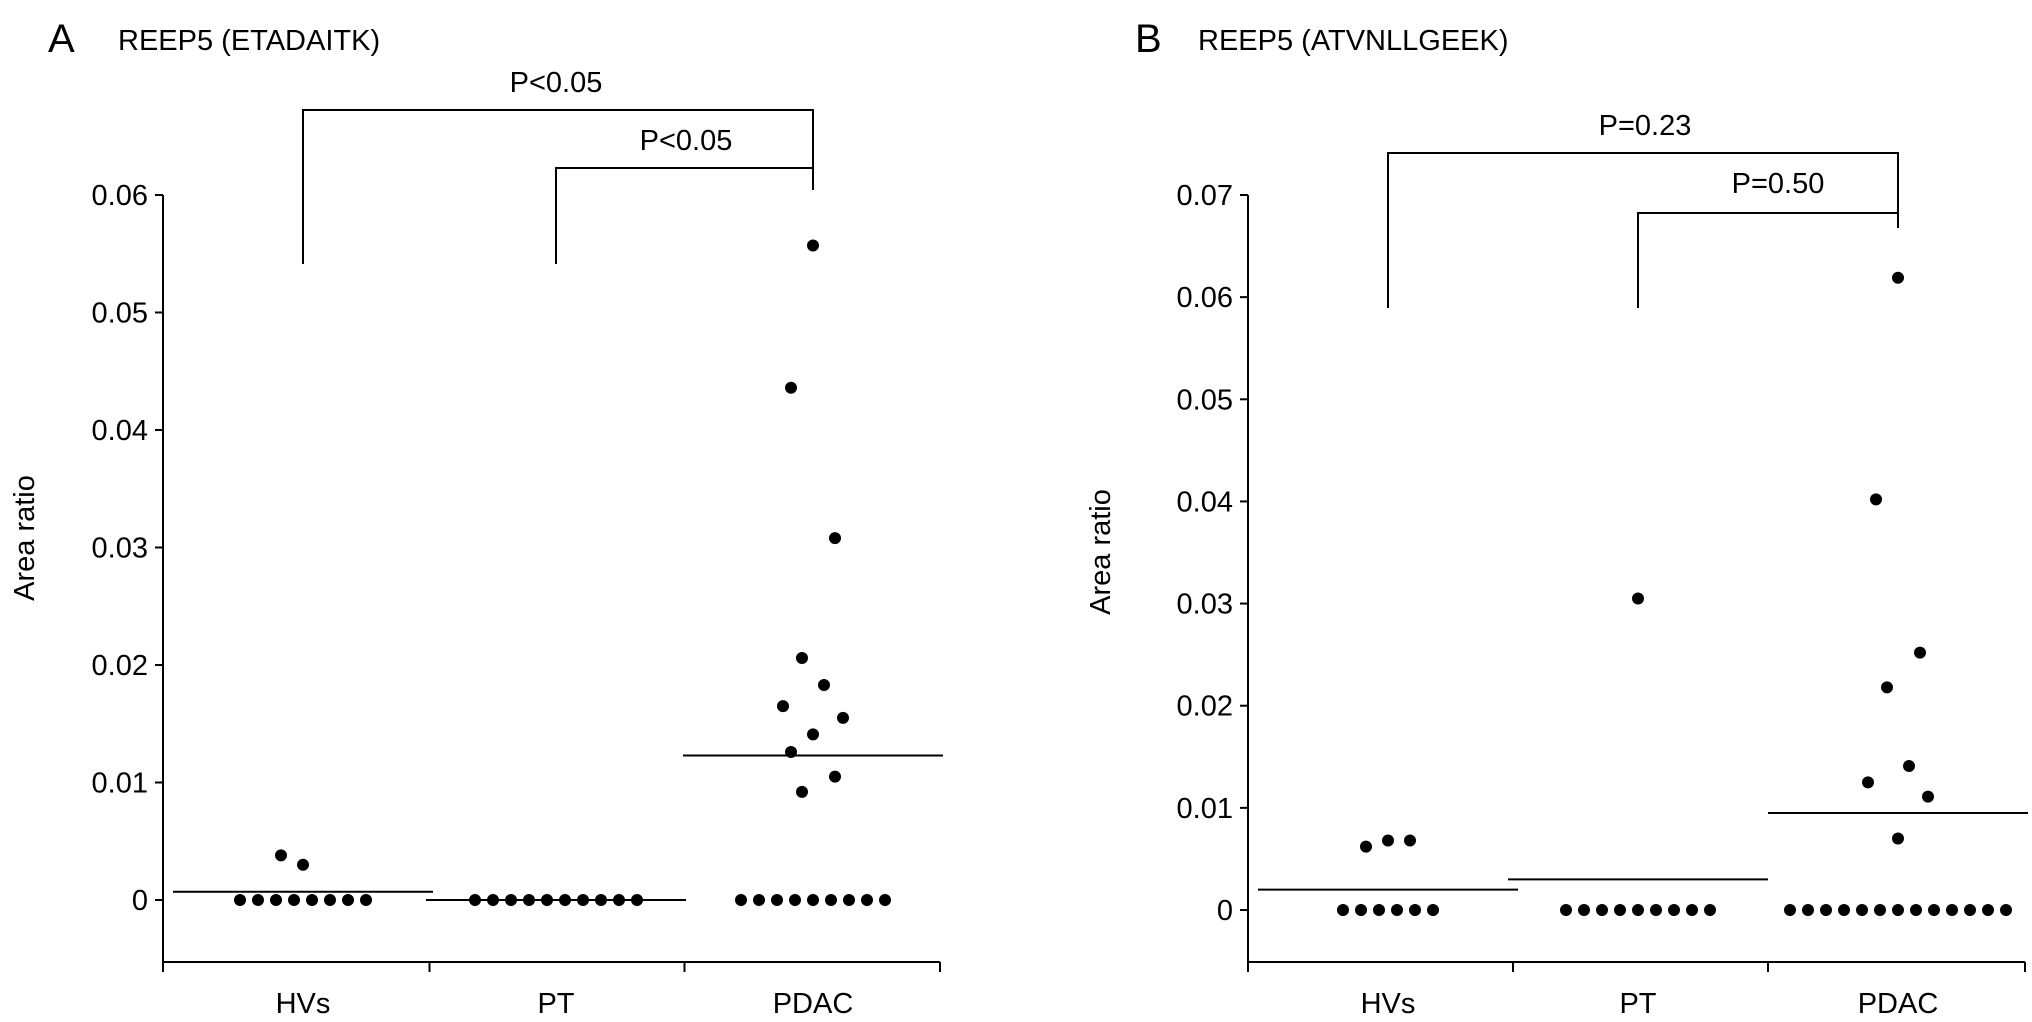 Image resolution: width=2032 pixels, height=1022 pixels. What do you see at coordinates (120, 666) in the screenshot?
I see `panel-a-y-tick-label: 0.02` at bounding box center [120, 666].